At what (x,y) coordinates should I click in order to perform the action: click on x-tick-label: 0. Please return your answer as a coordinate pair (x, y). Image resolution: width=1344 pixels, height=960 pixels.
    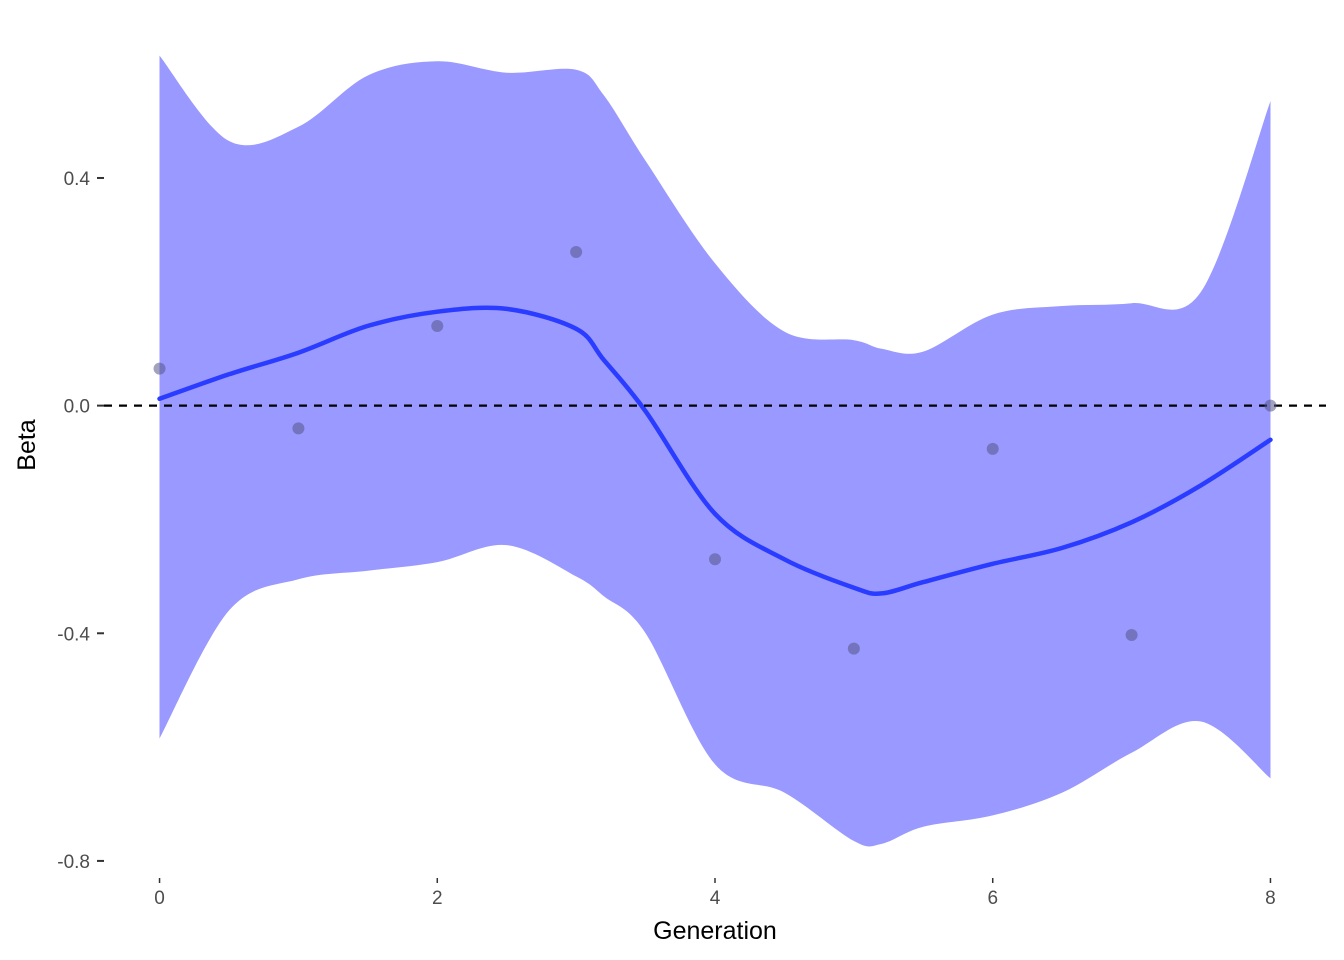
    Looking at the image, I should click on (159, 898).